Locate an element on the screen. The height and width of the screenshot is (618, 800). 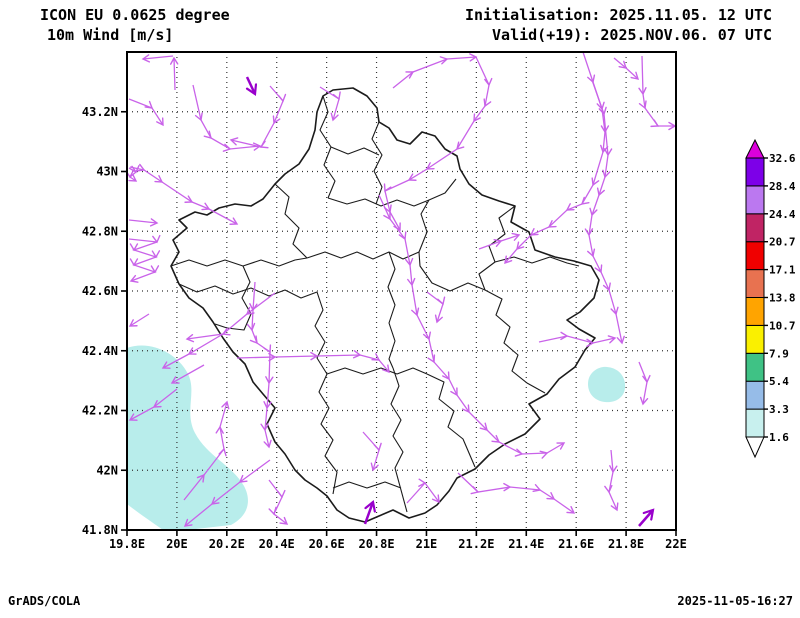
colorbar-level-label: 24.4 is located at coordinates (782, 214).